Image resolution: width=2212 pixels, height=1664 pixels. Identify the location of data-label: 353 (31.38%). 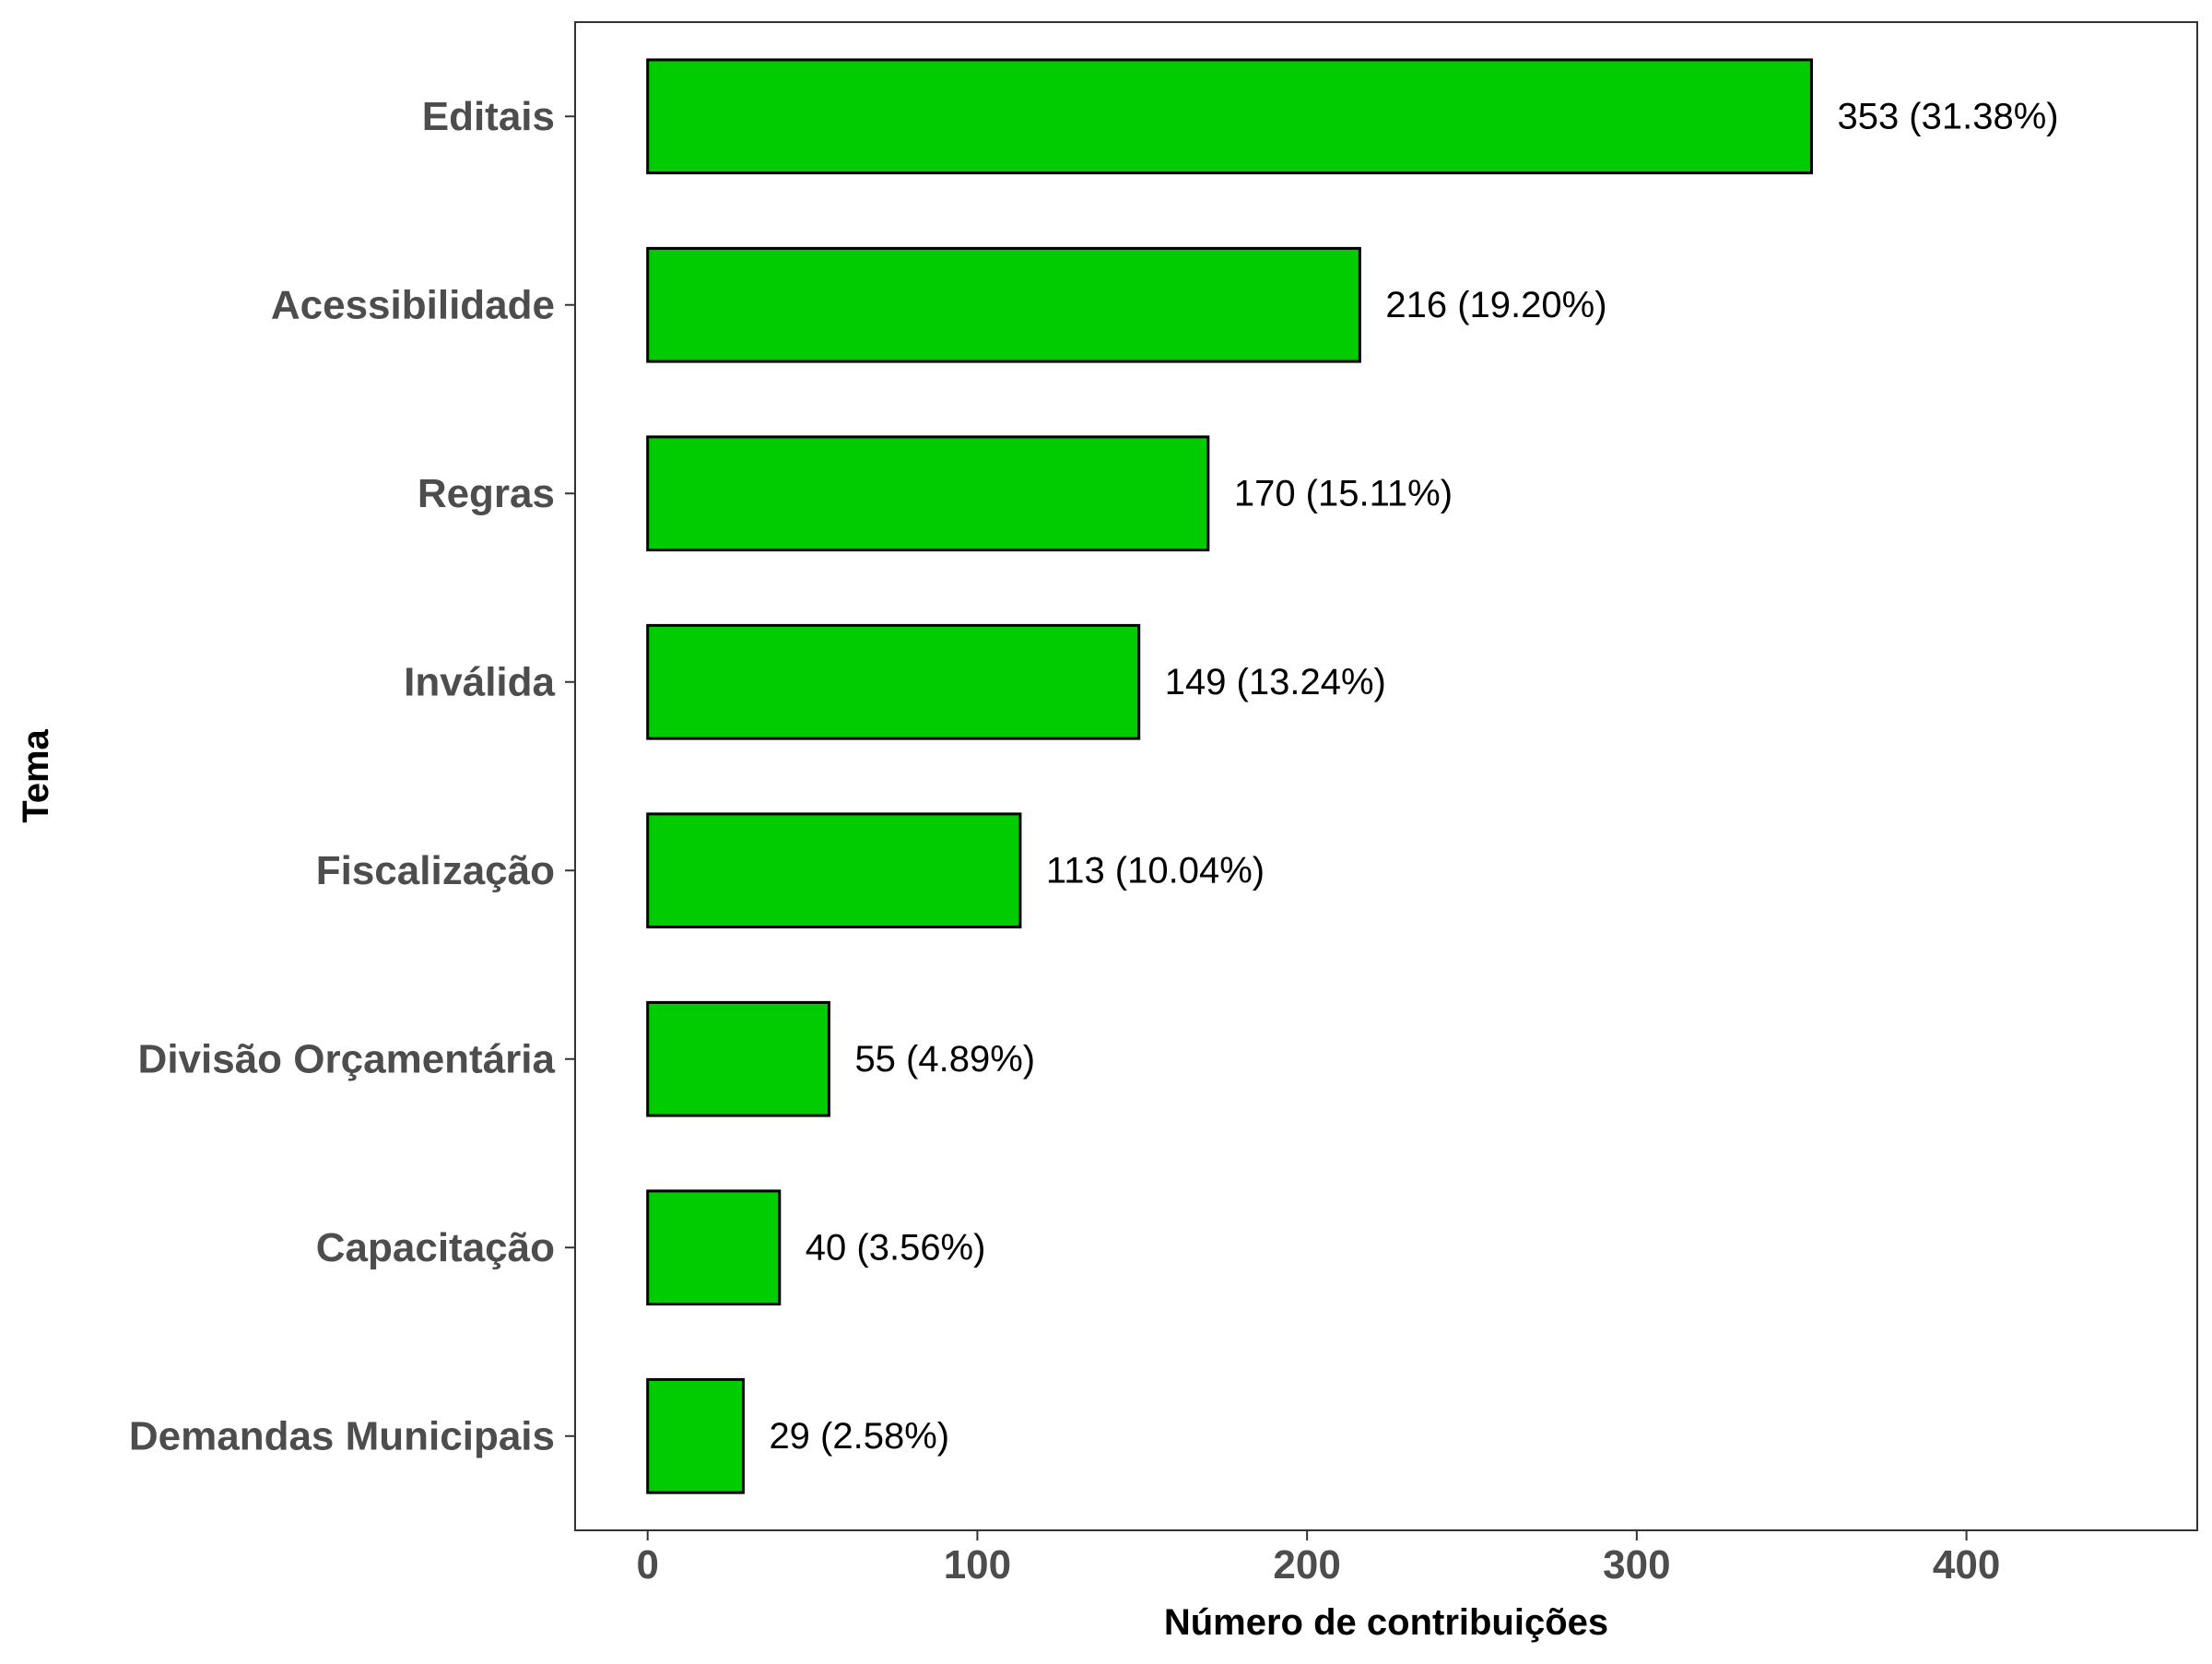
(1947, 116).